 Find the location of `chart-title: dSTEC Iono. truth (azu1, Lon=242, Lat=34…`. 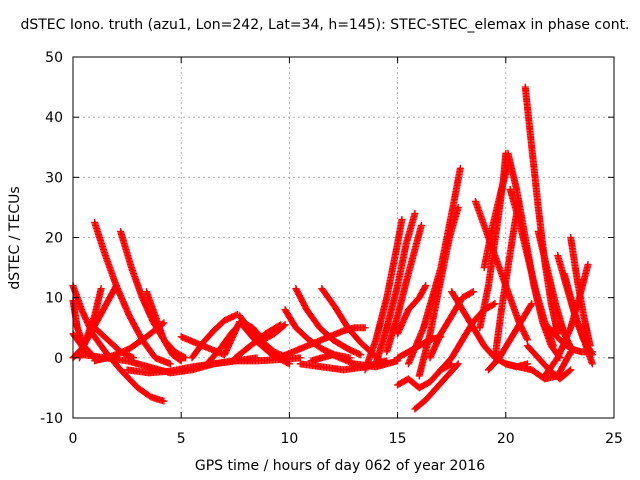

chart-title: dSTEC Iono. truth (azu1, Lon=242, Lat=34… is located at coordinates (324, 25).